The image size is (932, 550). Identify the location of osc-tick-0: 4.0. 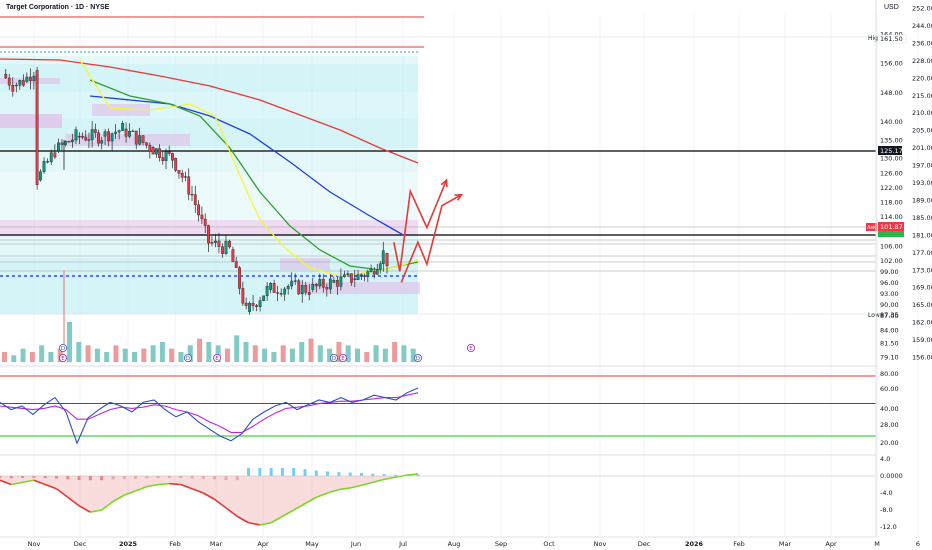
(885, 459).